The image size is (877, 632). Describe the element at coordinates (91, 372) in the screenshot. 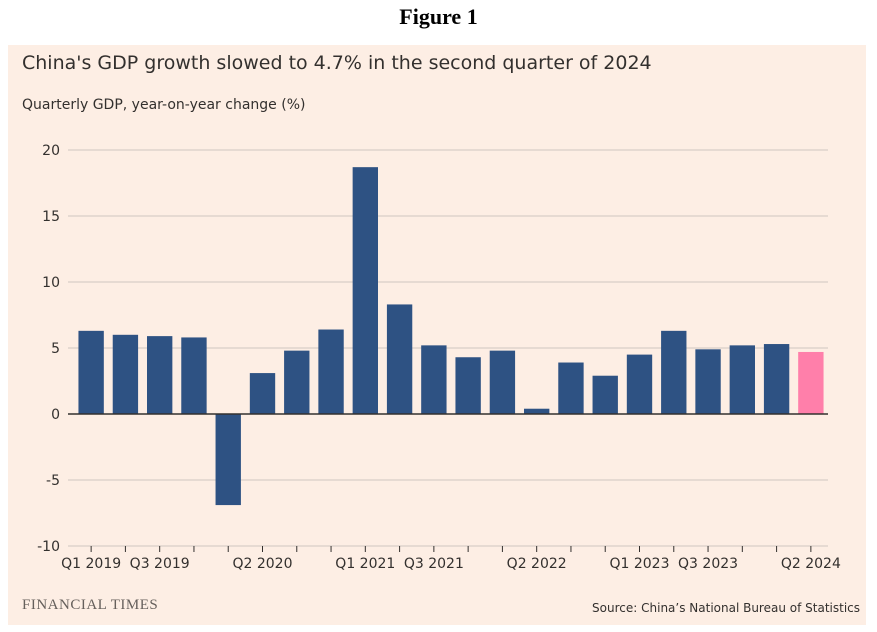

I see `bar-q1-2019` at that location.